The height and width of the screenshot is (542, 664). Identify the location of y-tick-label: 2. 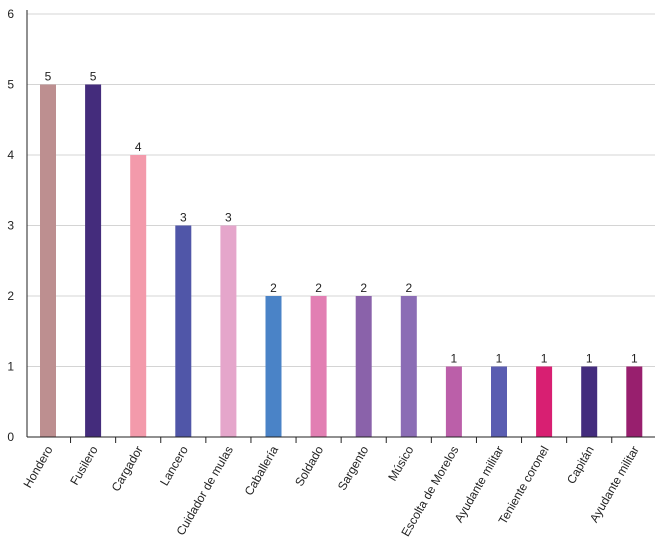
(10, 296).